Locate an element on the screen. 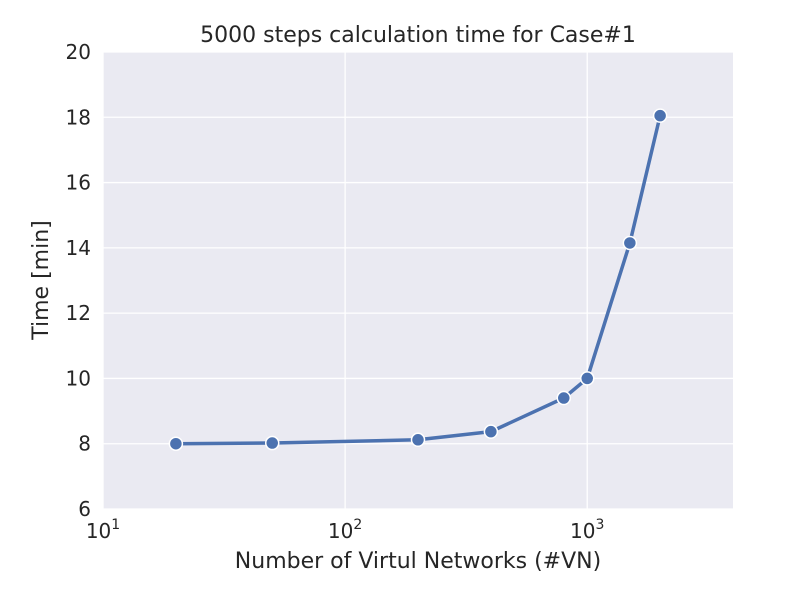 The height and width of the screenshot is (592, 789). x-tick-label: 10² is located at coordinates (345, 530).